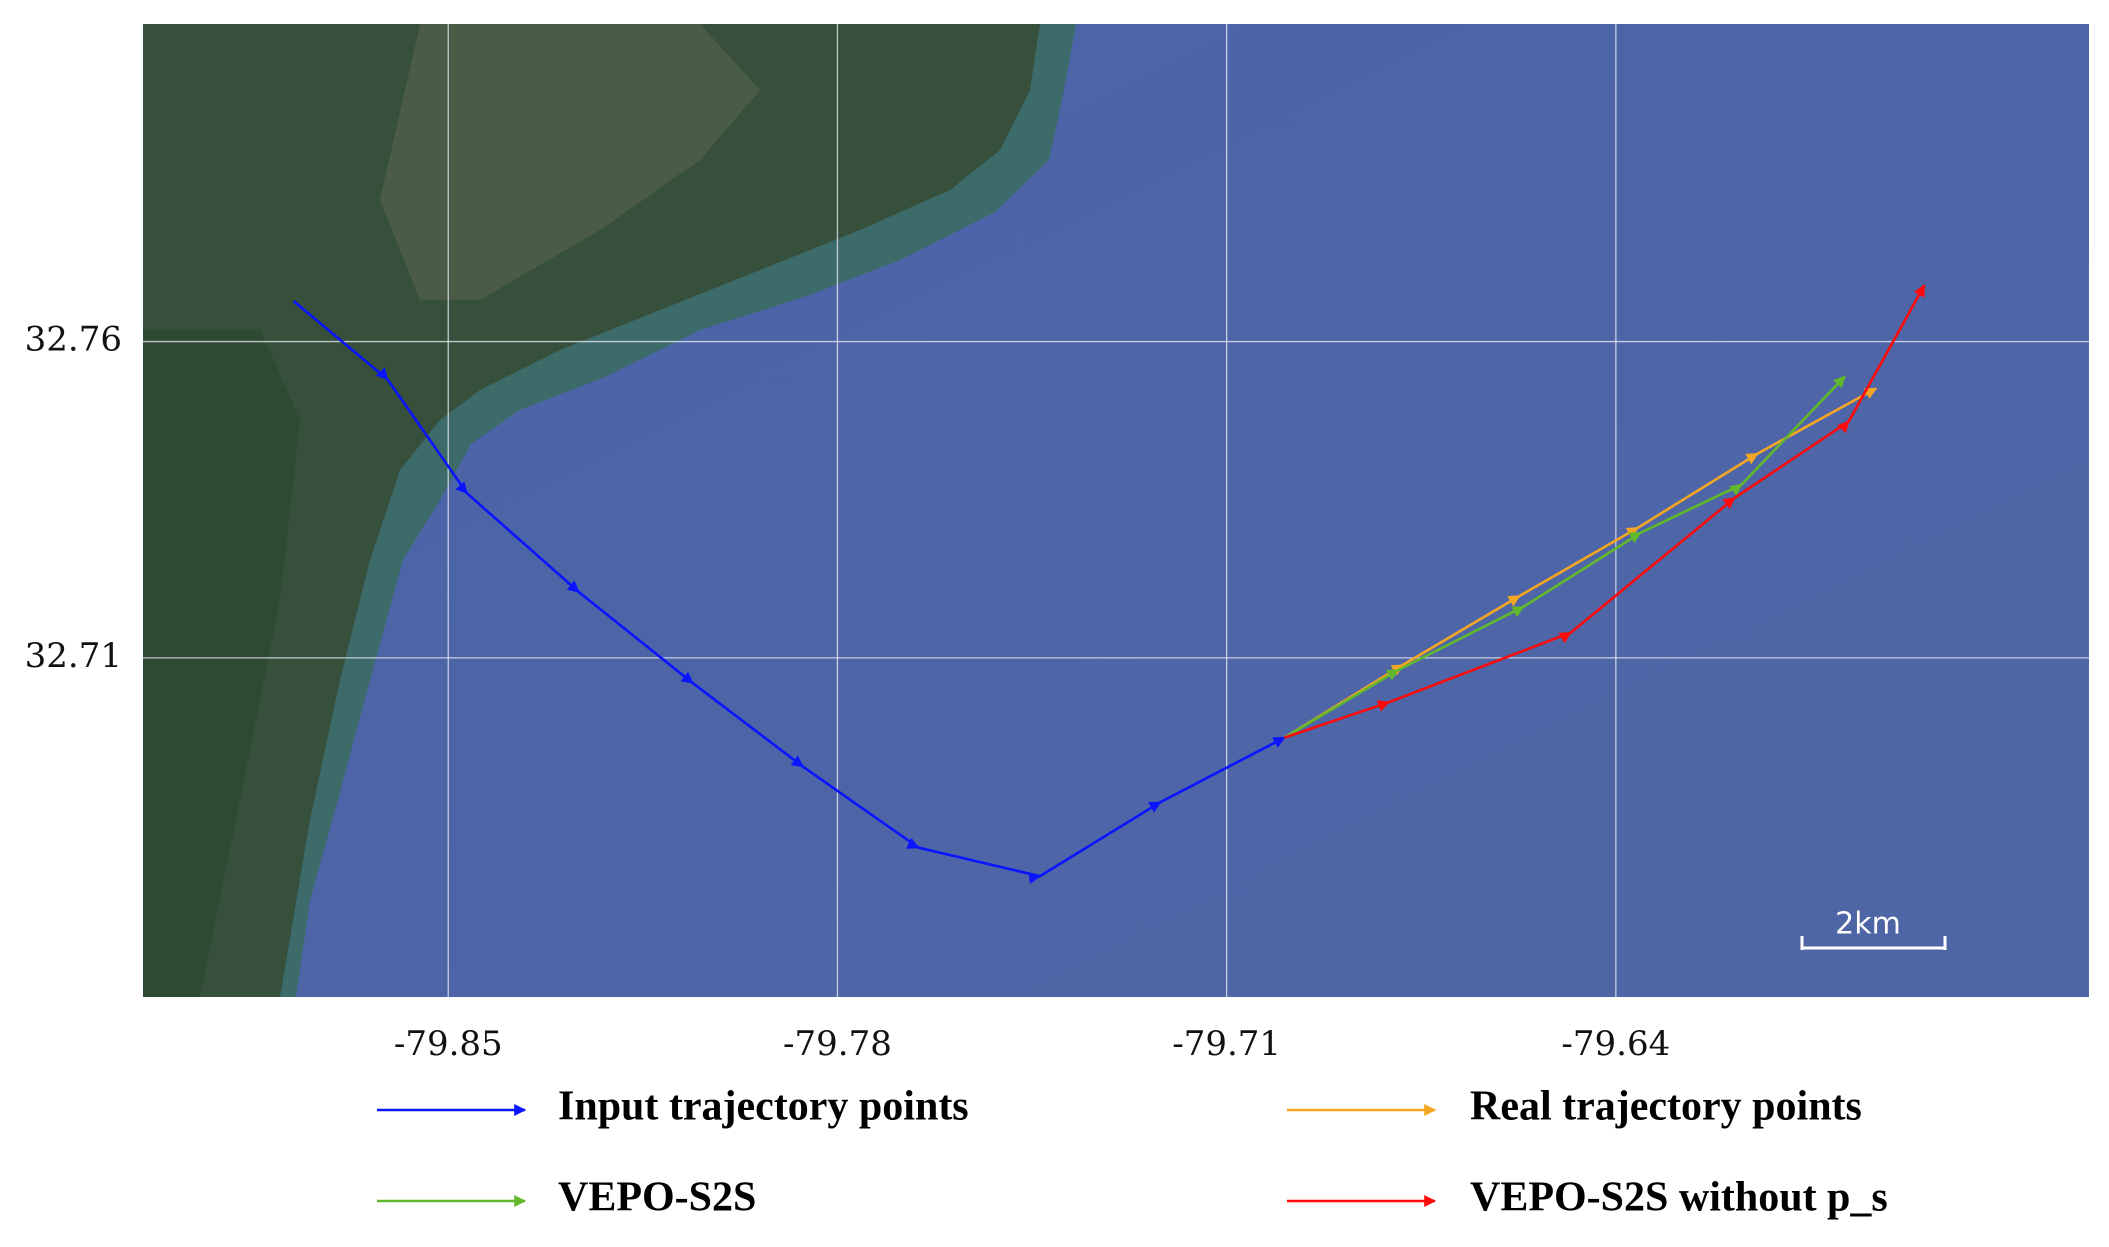 This screenshot has width=2109, height=1247. Describe the element at coordinates (1666, 1107) in the screenshot. I see `legend-label: Real trajectory points` at that location.